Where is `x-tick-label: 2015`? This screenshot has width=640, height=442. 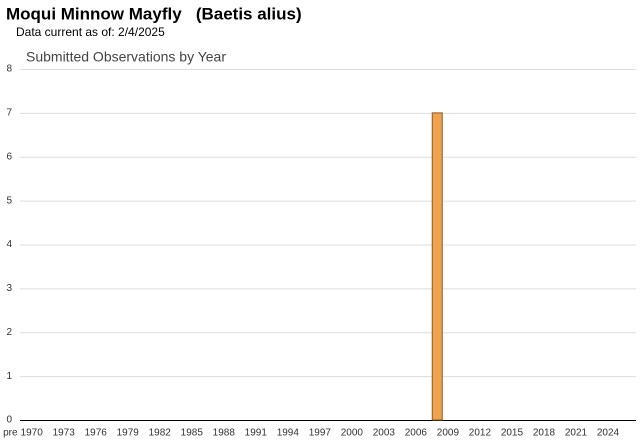
x-tick-label: 2015 is located at coordinates (512, 433).